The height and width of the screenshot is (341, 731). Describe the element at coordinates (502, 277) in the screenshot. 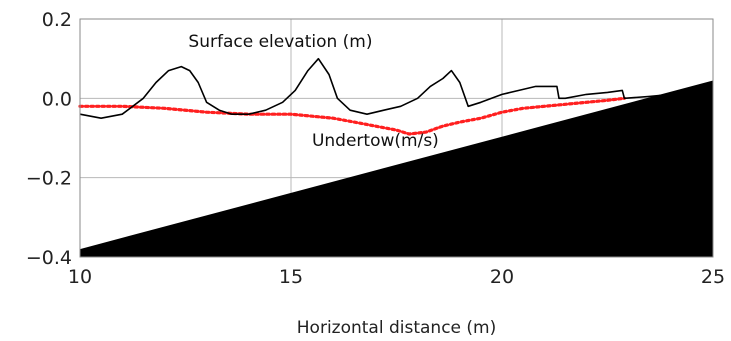

I see `x-tick-label-2: 20` at that location.